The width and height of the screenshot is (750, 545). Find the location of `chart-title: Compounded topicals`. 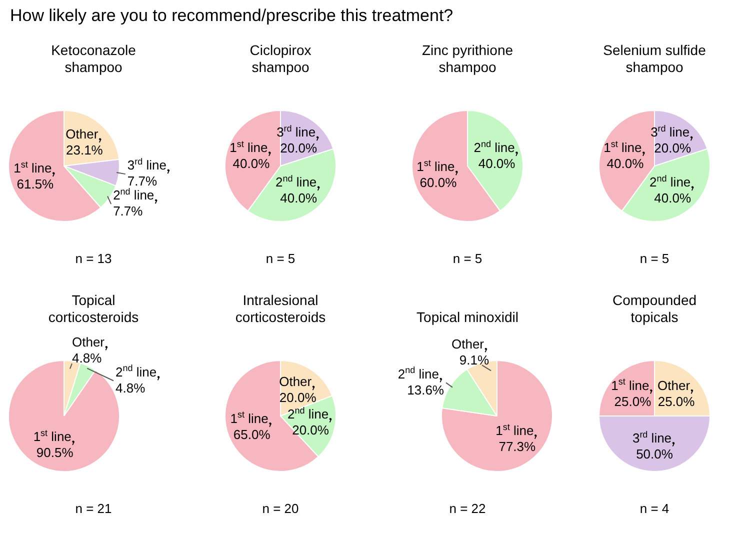

chart-title: Compounded topicals is located at coordinates (654, 309).